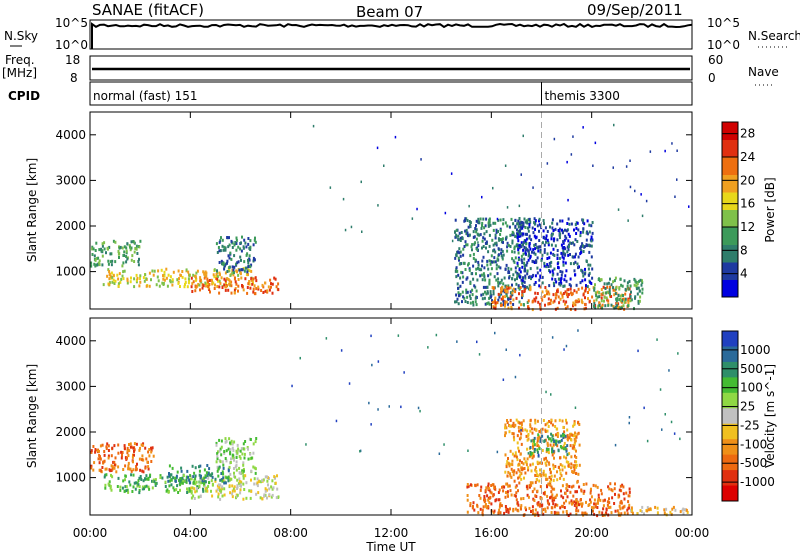 Image resolution: width=800 pixels, height=554 pixels. Describe the element at coordinates (730, 493) in the screenshot. I see `colorbar-segment` at that location.